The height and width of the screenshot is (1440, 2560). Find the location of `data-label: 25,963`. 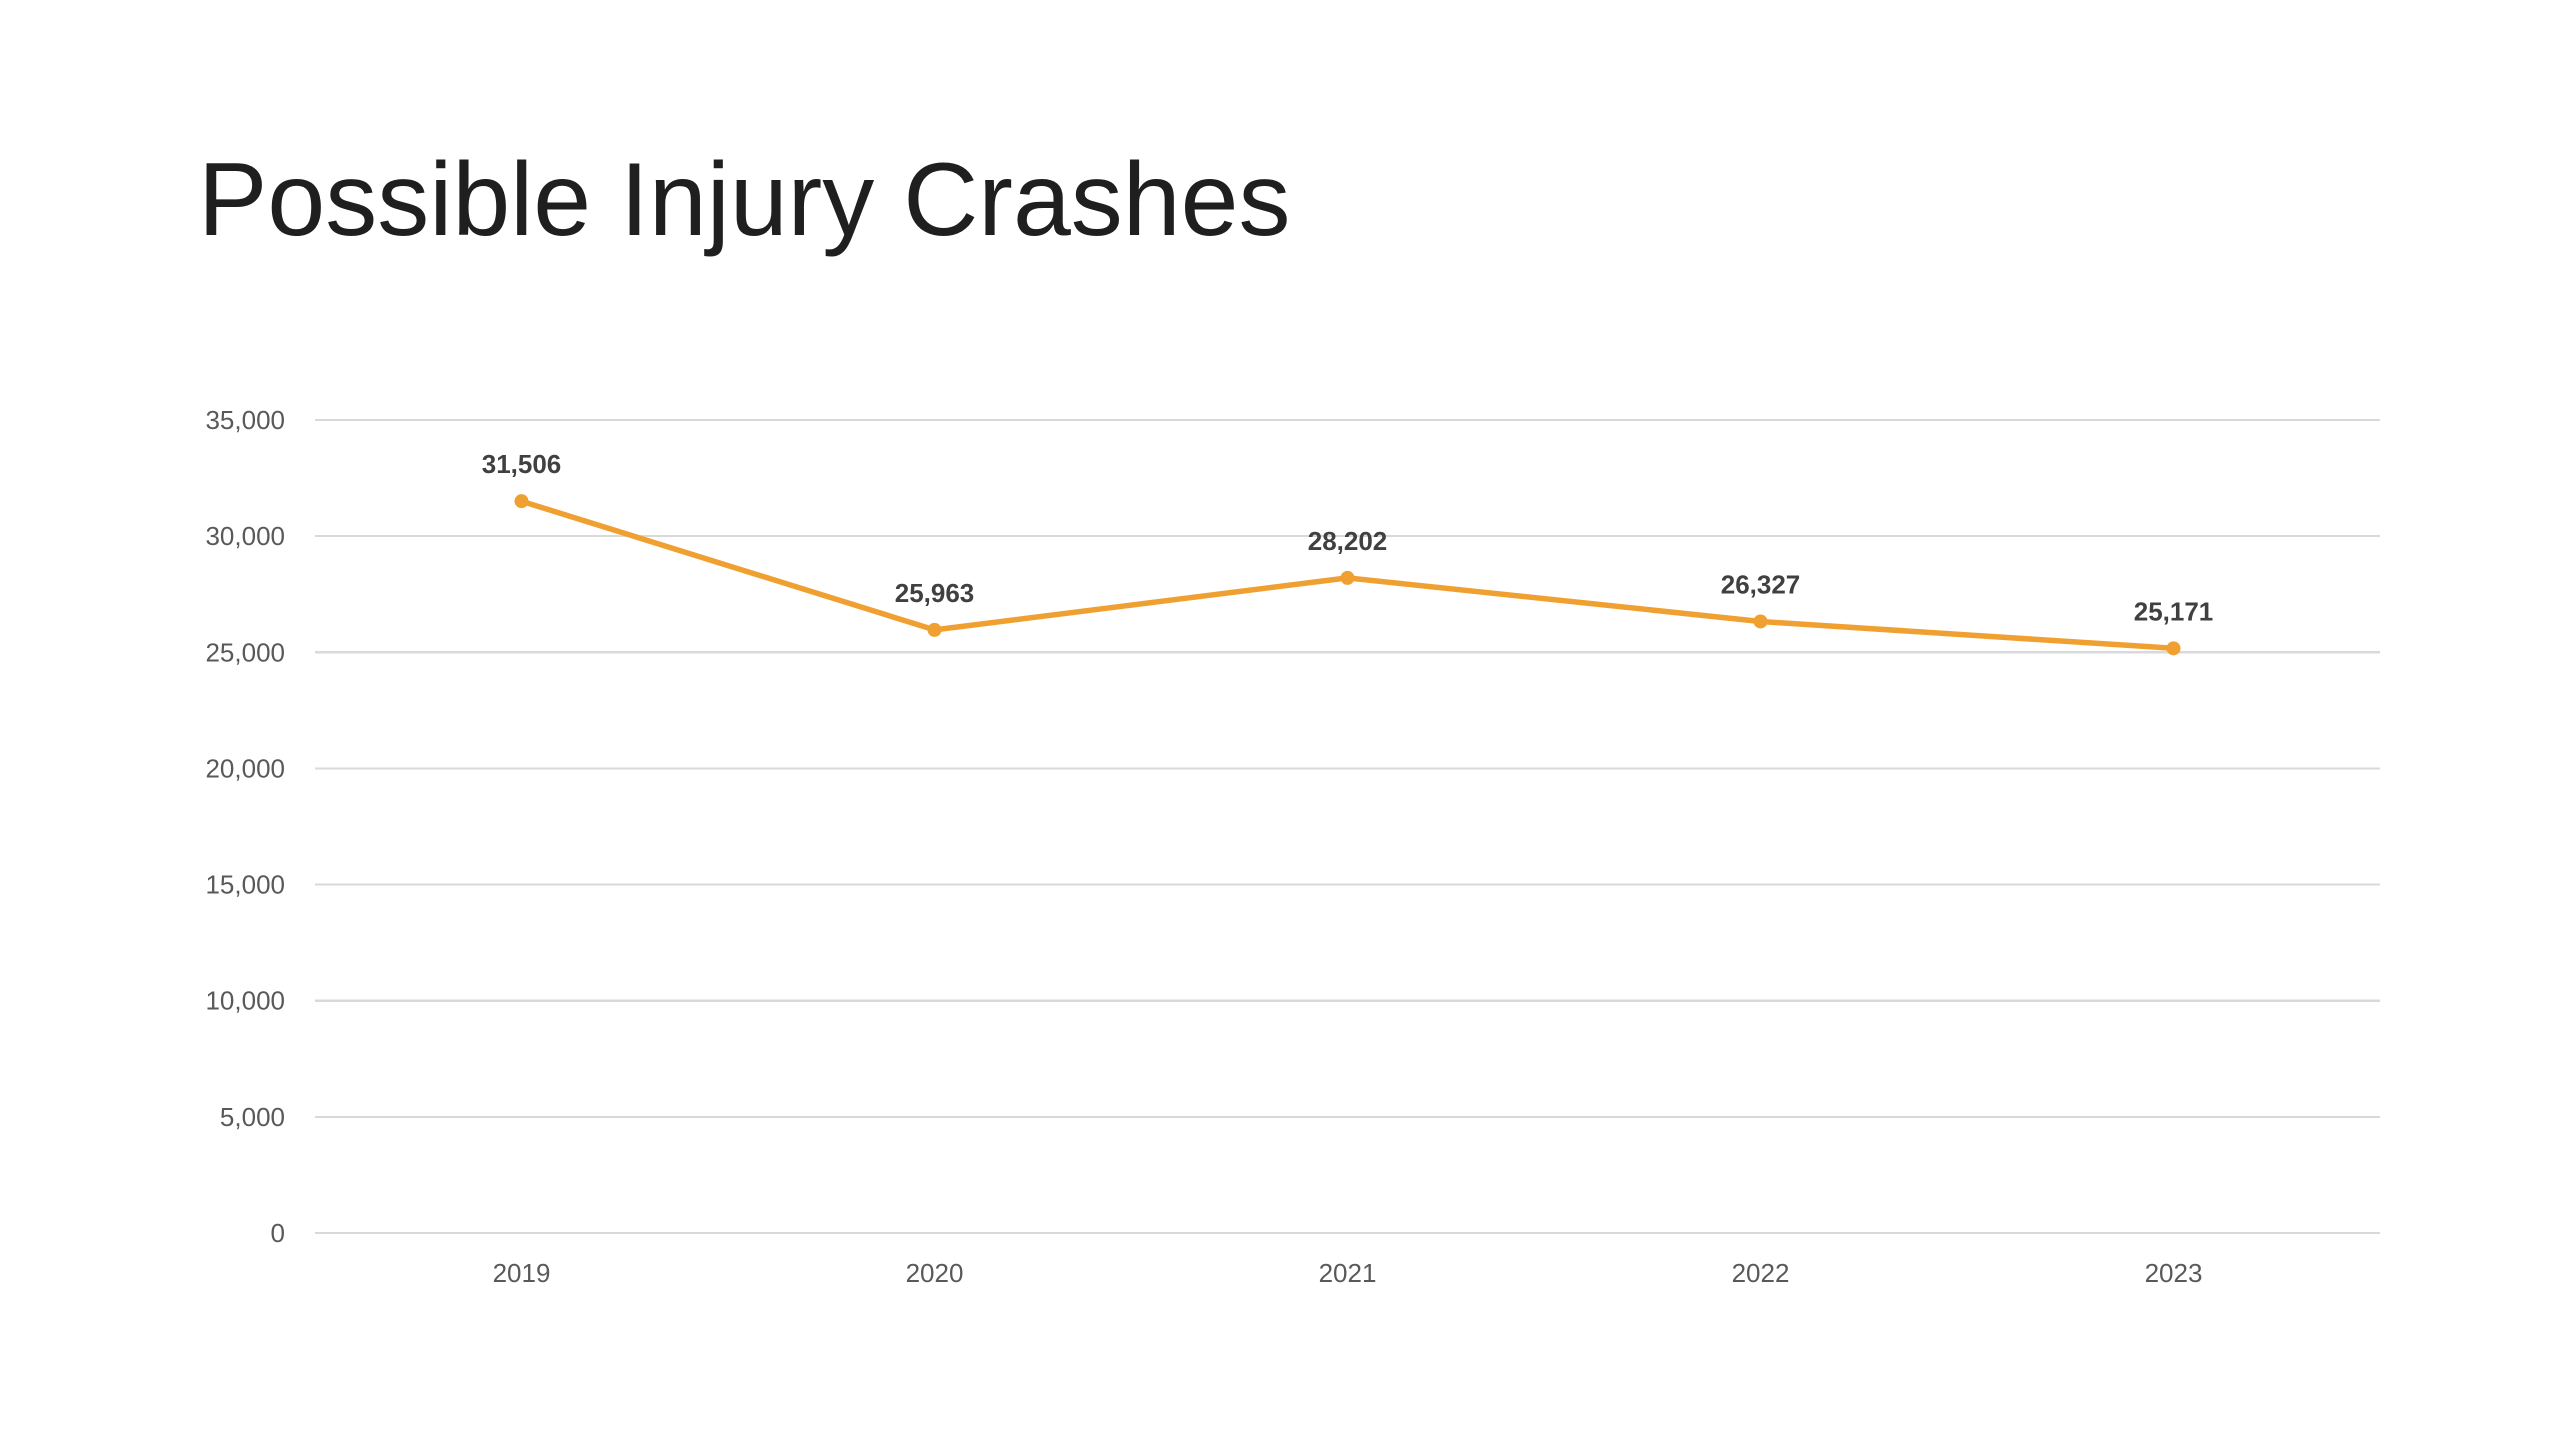

data-label: 25,963 is located at coordinates (935, 593).